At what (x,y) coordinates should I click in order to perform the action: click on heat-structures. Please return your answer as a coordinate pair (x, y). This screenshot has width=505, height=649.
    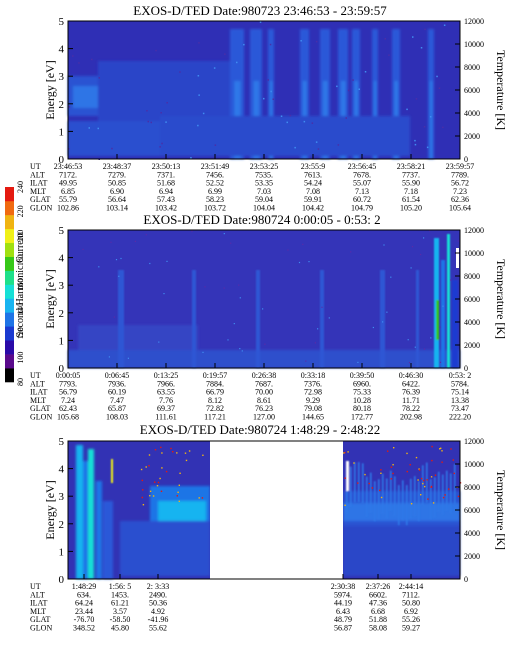
    Looking at the image, I should click on (251, 94).